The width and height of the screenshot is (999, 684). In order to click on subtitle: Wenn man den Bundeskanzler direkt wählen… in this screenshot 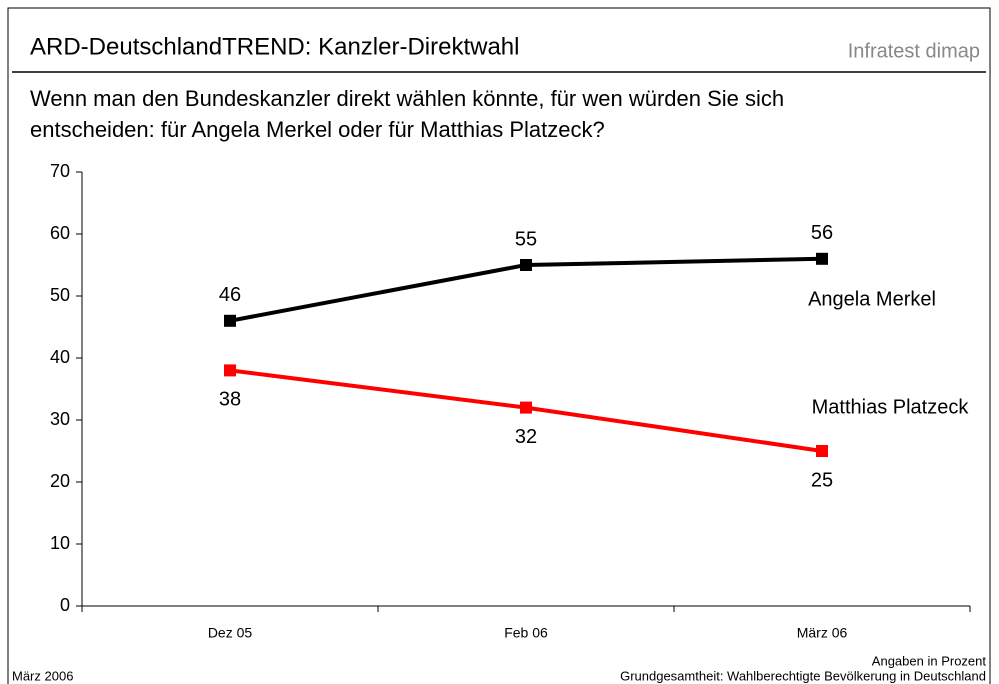, I will do `click(407, 98)`.